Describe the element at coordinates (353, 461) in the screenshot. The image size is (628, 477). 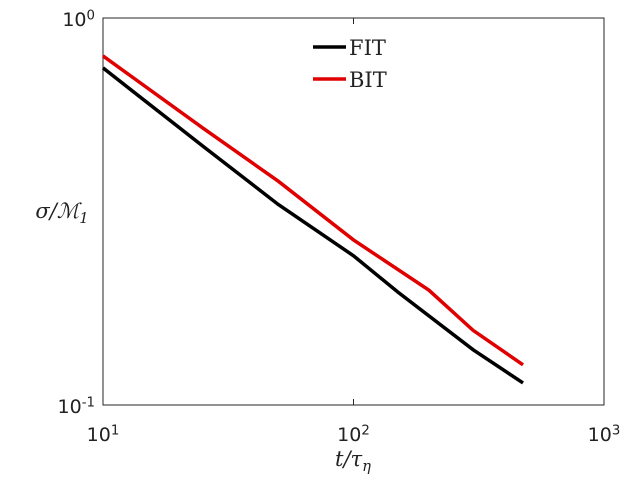
I see `x-axis-label: t/τη` at that location.